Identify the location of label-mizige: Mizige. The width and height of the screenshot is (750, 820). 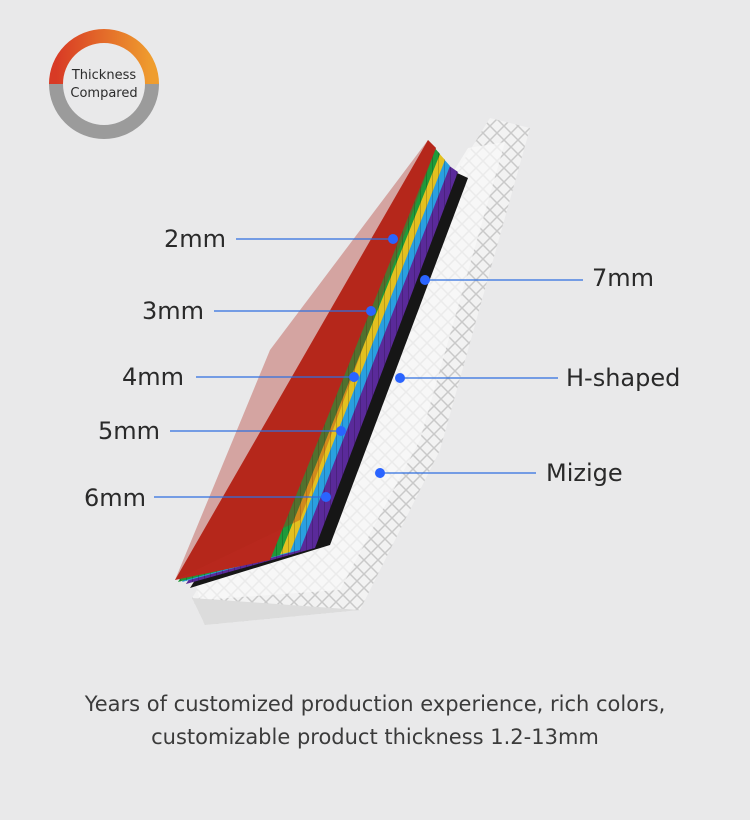
(584, 473).